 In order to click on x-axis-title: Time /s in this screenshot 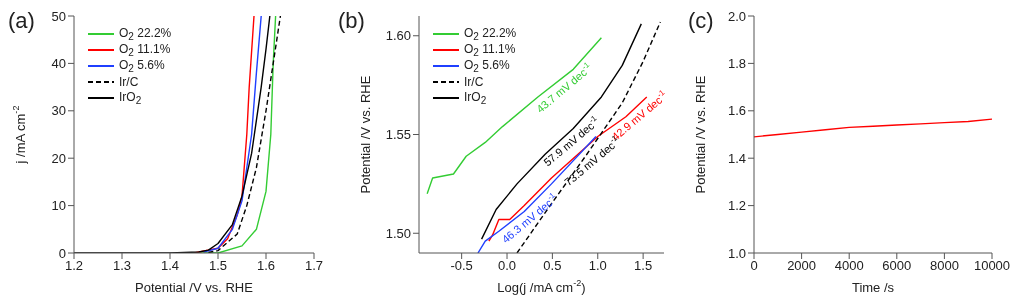, I will do `click(873, 288)`.